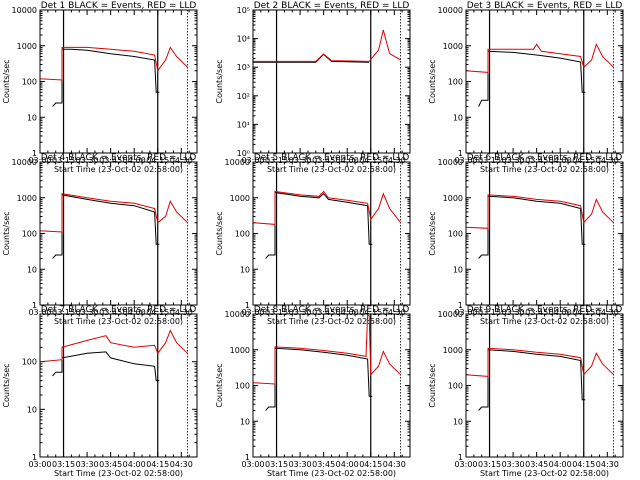  Describe the element at coordinates (243, 67) in the screenshot. I see `y-tick-label: 10³` at that location.